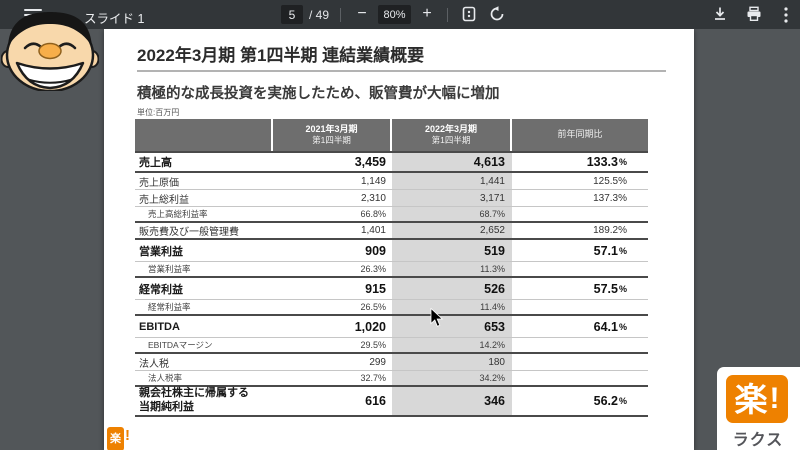 The height and width of the screenshot is (450, 800). I want to click on table-header-row: 2021年3月期 第1四半期 2022年3月期 第1四半期 前年同期比, so click(391, 135).